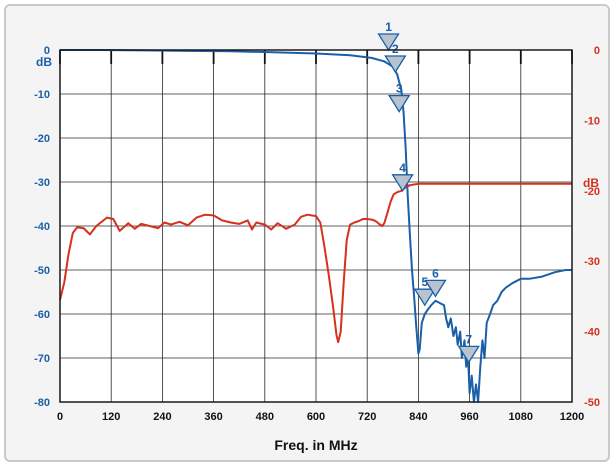 The image size is (616, 468). What do you see at coordinates (399, 89) in the screenshot?
I see `marker-label: 3` at bounding box center [399, 89].